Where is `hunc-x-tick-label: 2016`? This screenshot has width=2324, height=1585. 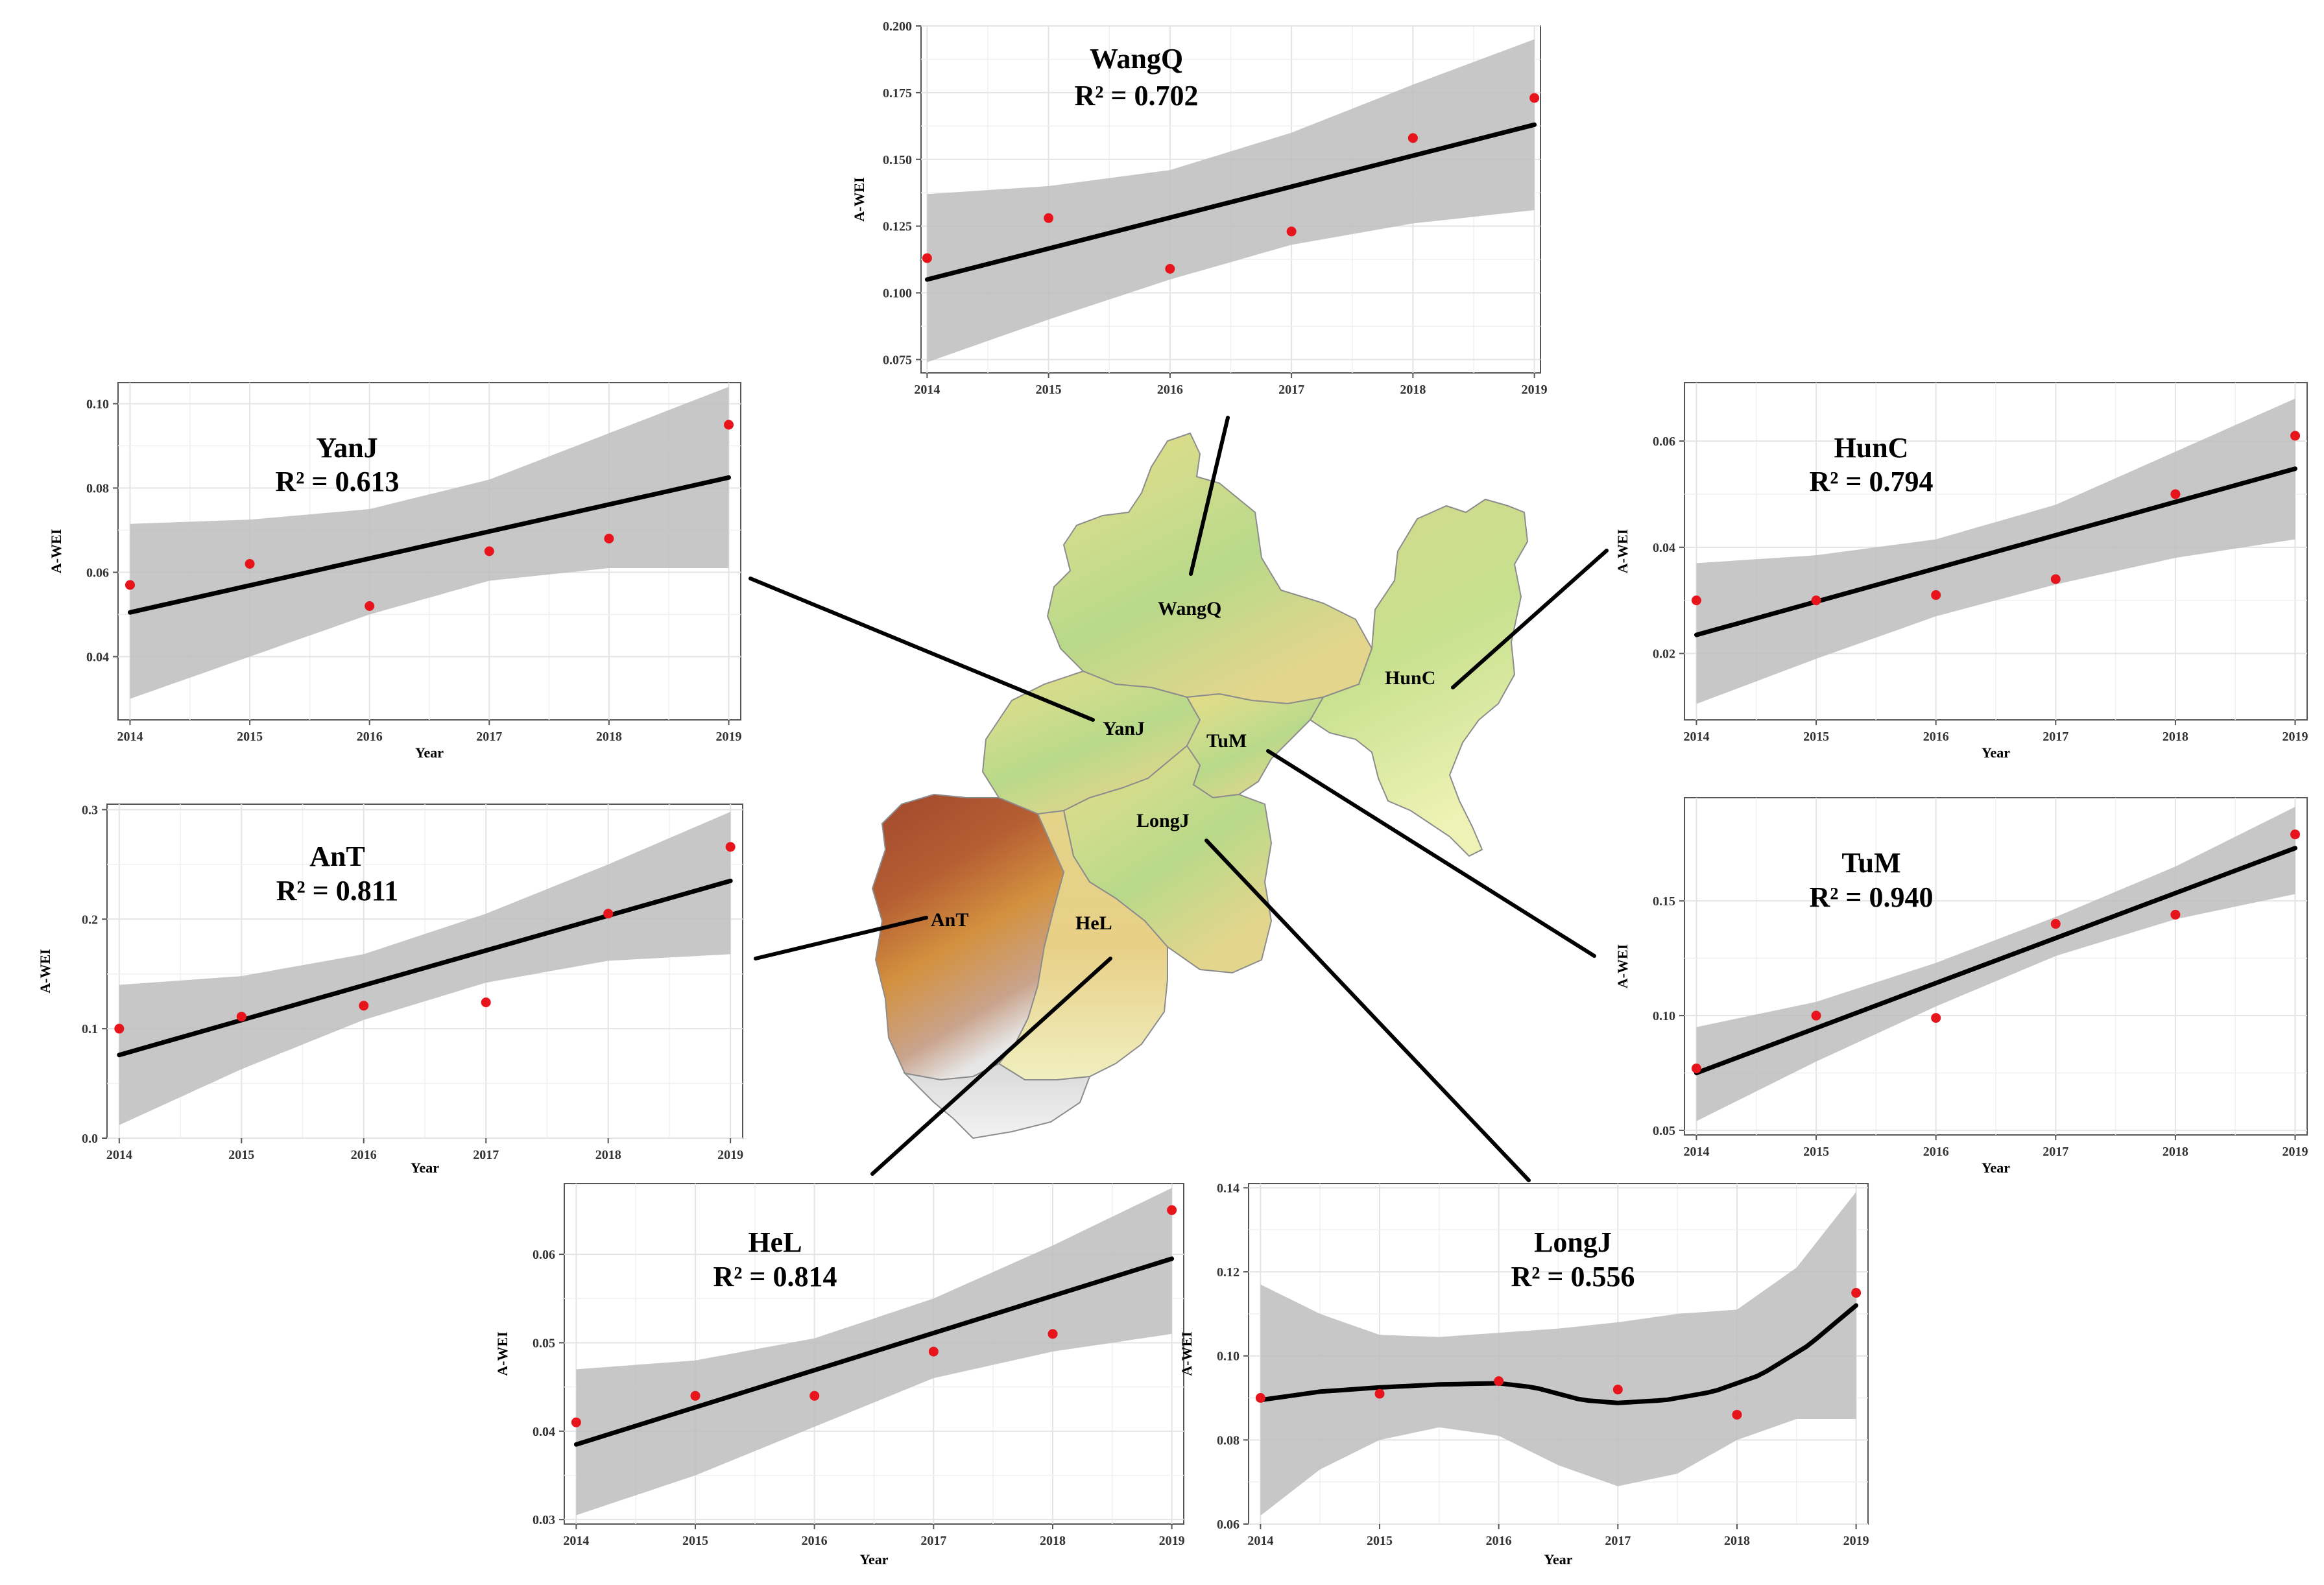 hunc-x-tick-label: 2016 is located at coordinates (1936, 737).